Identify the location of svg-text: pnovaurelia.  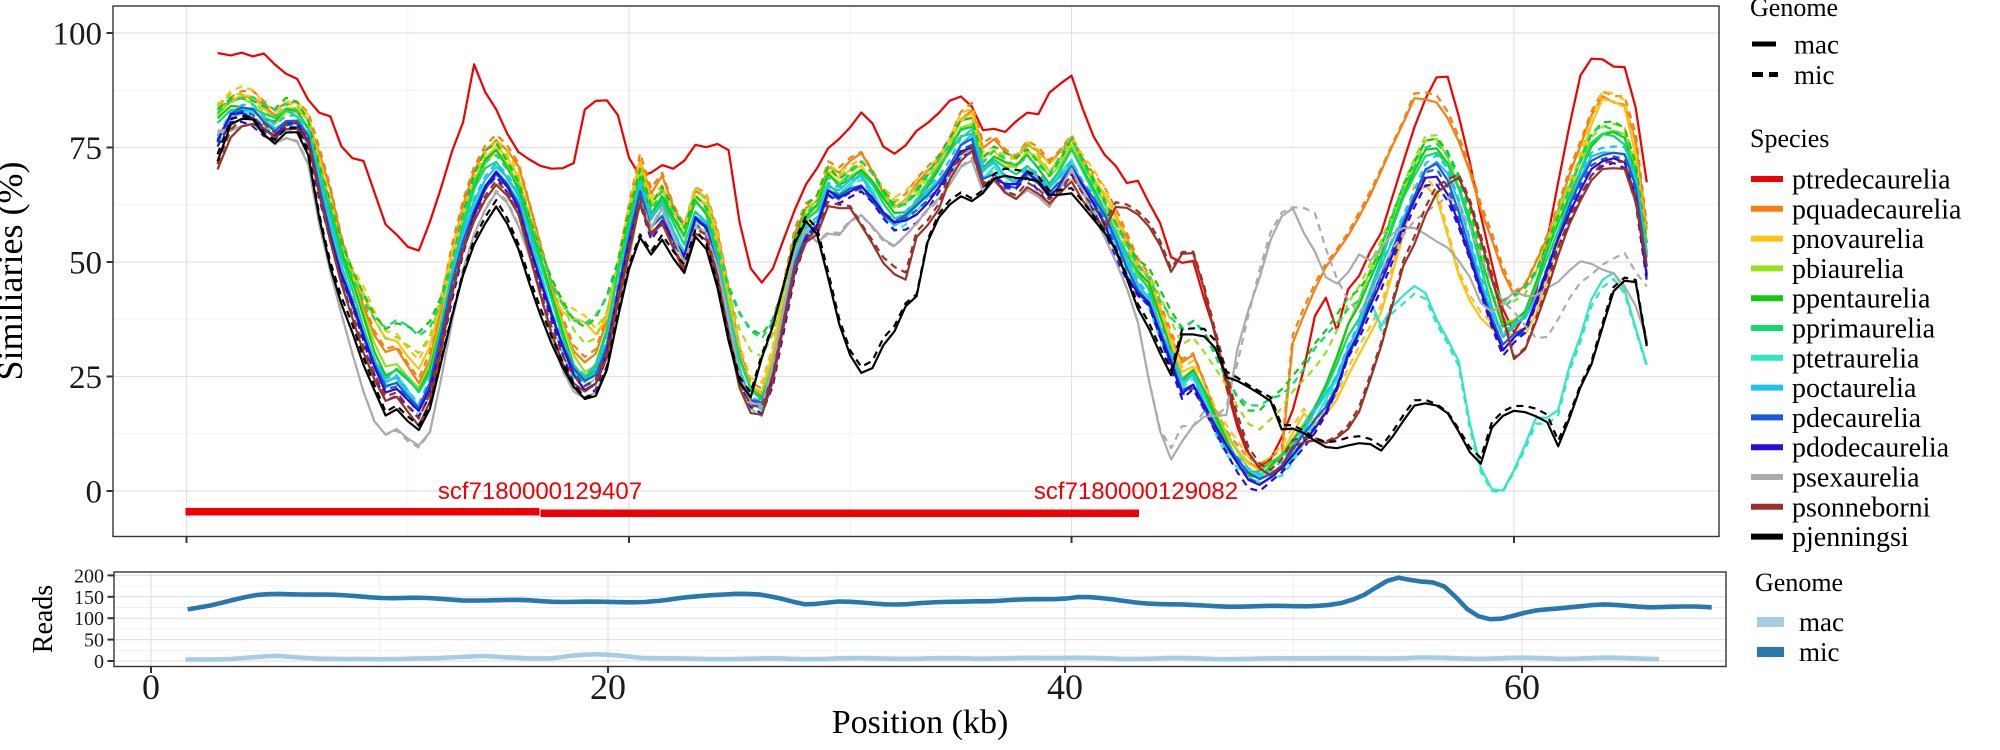
(1858, 239).